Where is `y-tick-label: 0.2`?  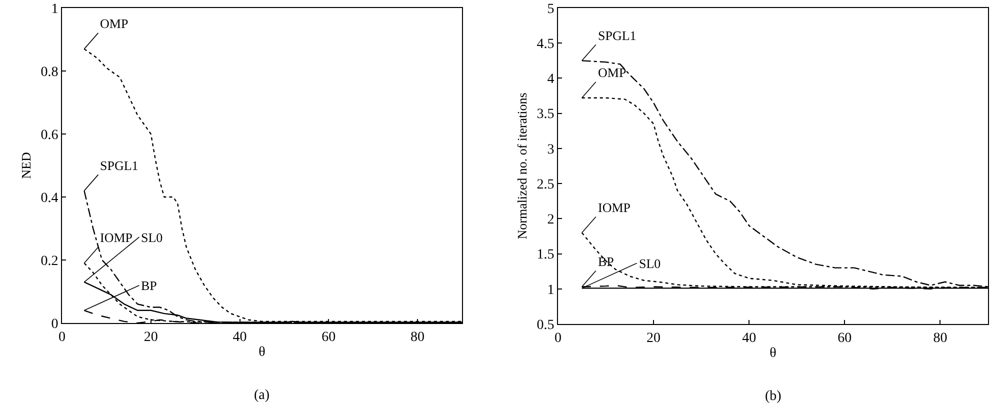 y-tick-label: 0.2 is located at coordinates (49, 261).